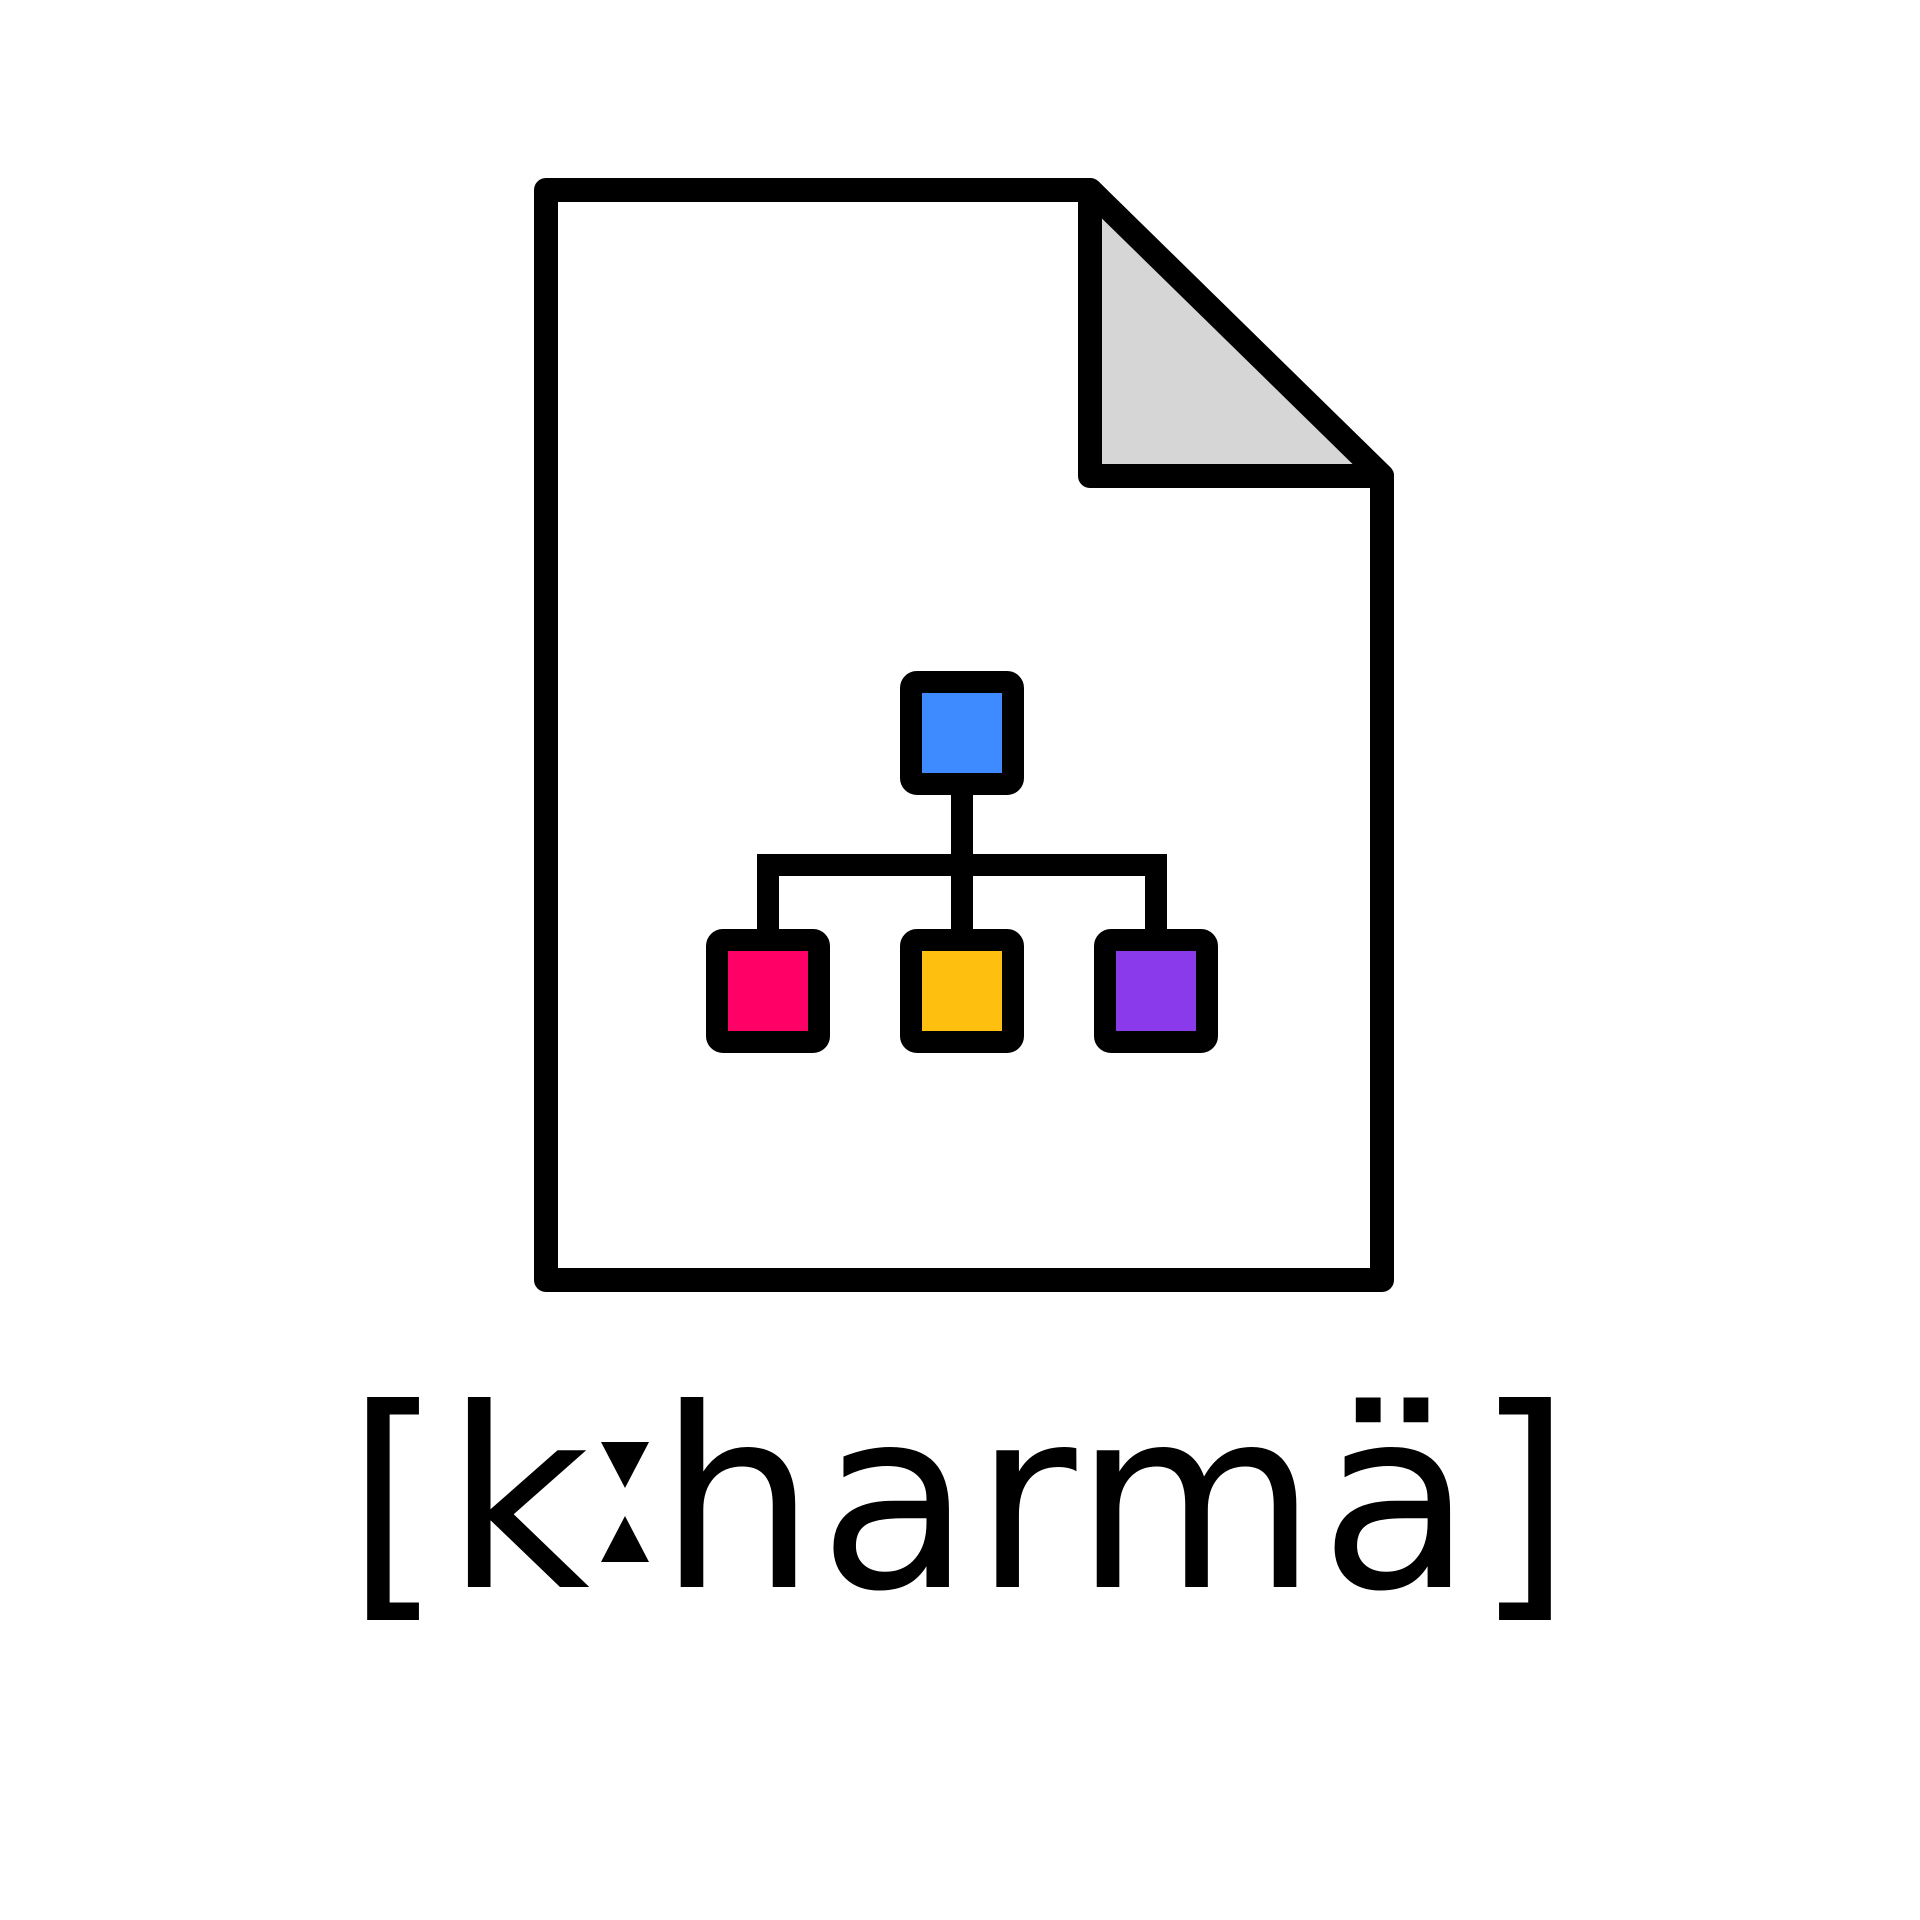  Describe the element at coordinates (768, 991) in the screenshot. I see `hierarchy-node-left` at that location.